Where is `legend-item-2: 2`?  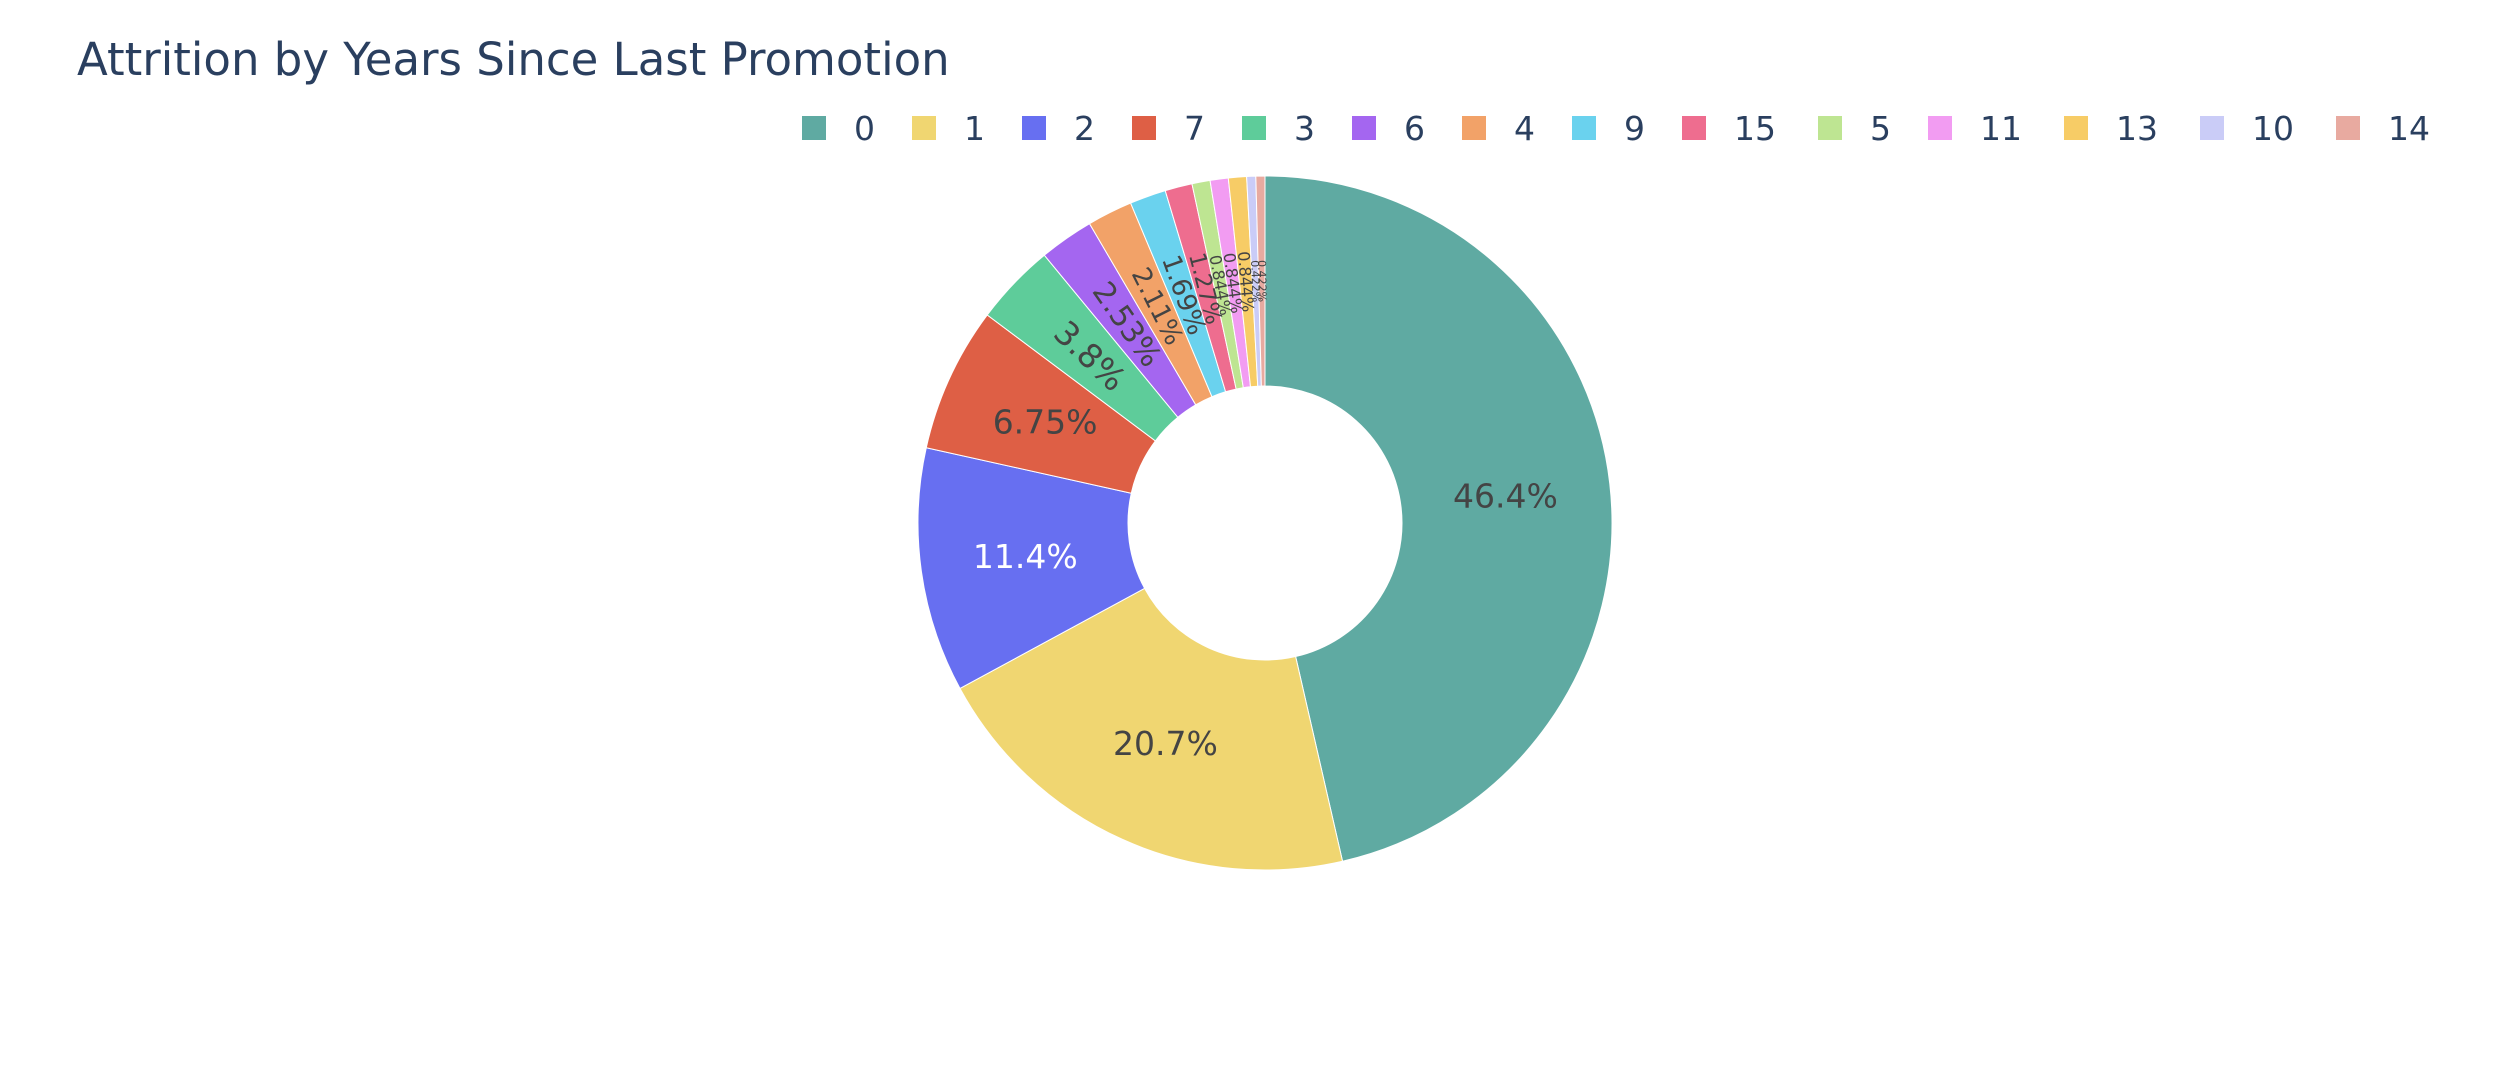
legend-item-2: 2 is located at coordinates (1058, 128).